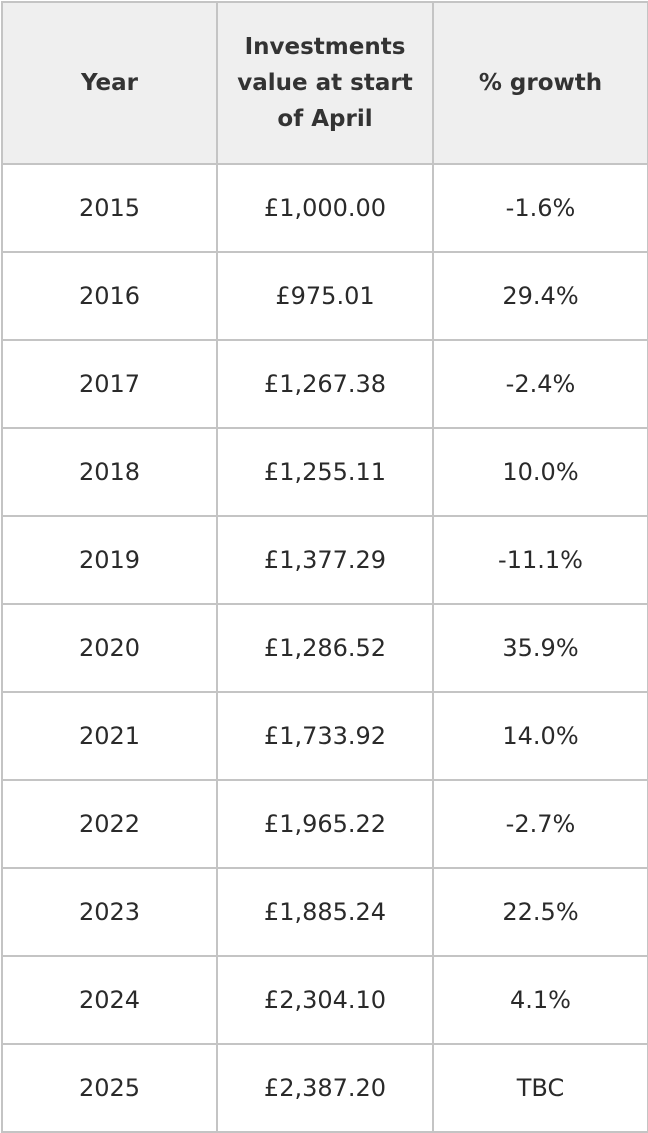 The image size is (648, 1133). Describe the element at coordinates (540, 912) in the screenshot. I see `cell-growth: 22.5%` at that location.